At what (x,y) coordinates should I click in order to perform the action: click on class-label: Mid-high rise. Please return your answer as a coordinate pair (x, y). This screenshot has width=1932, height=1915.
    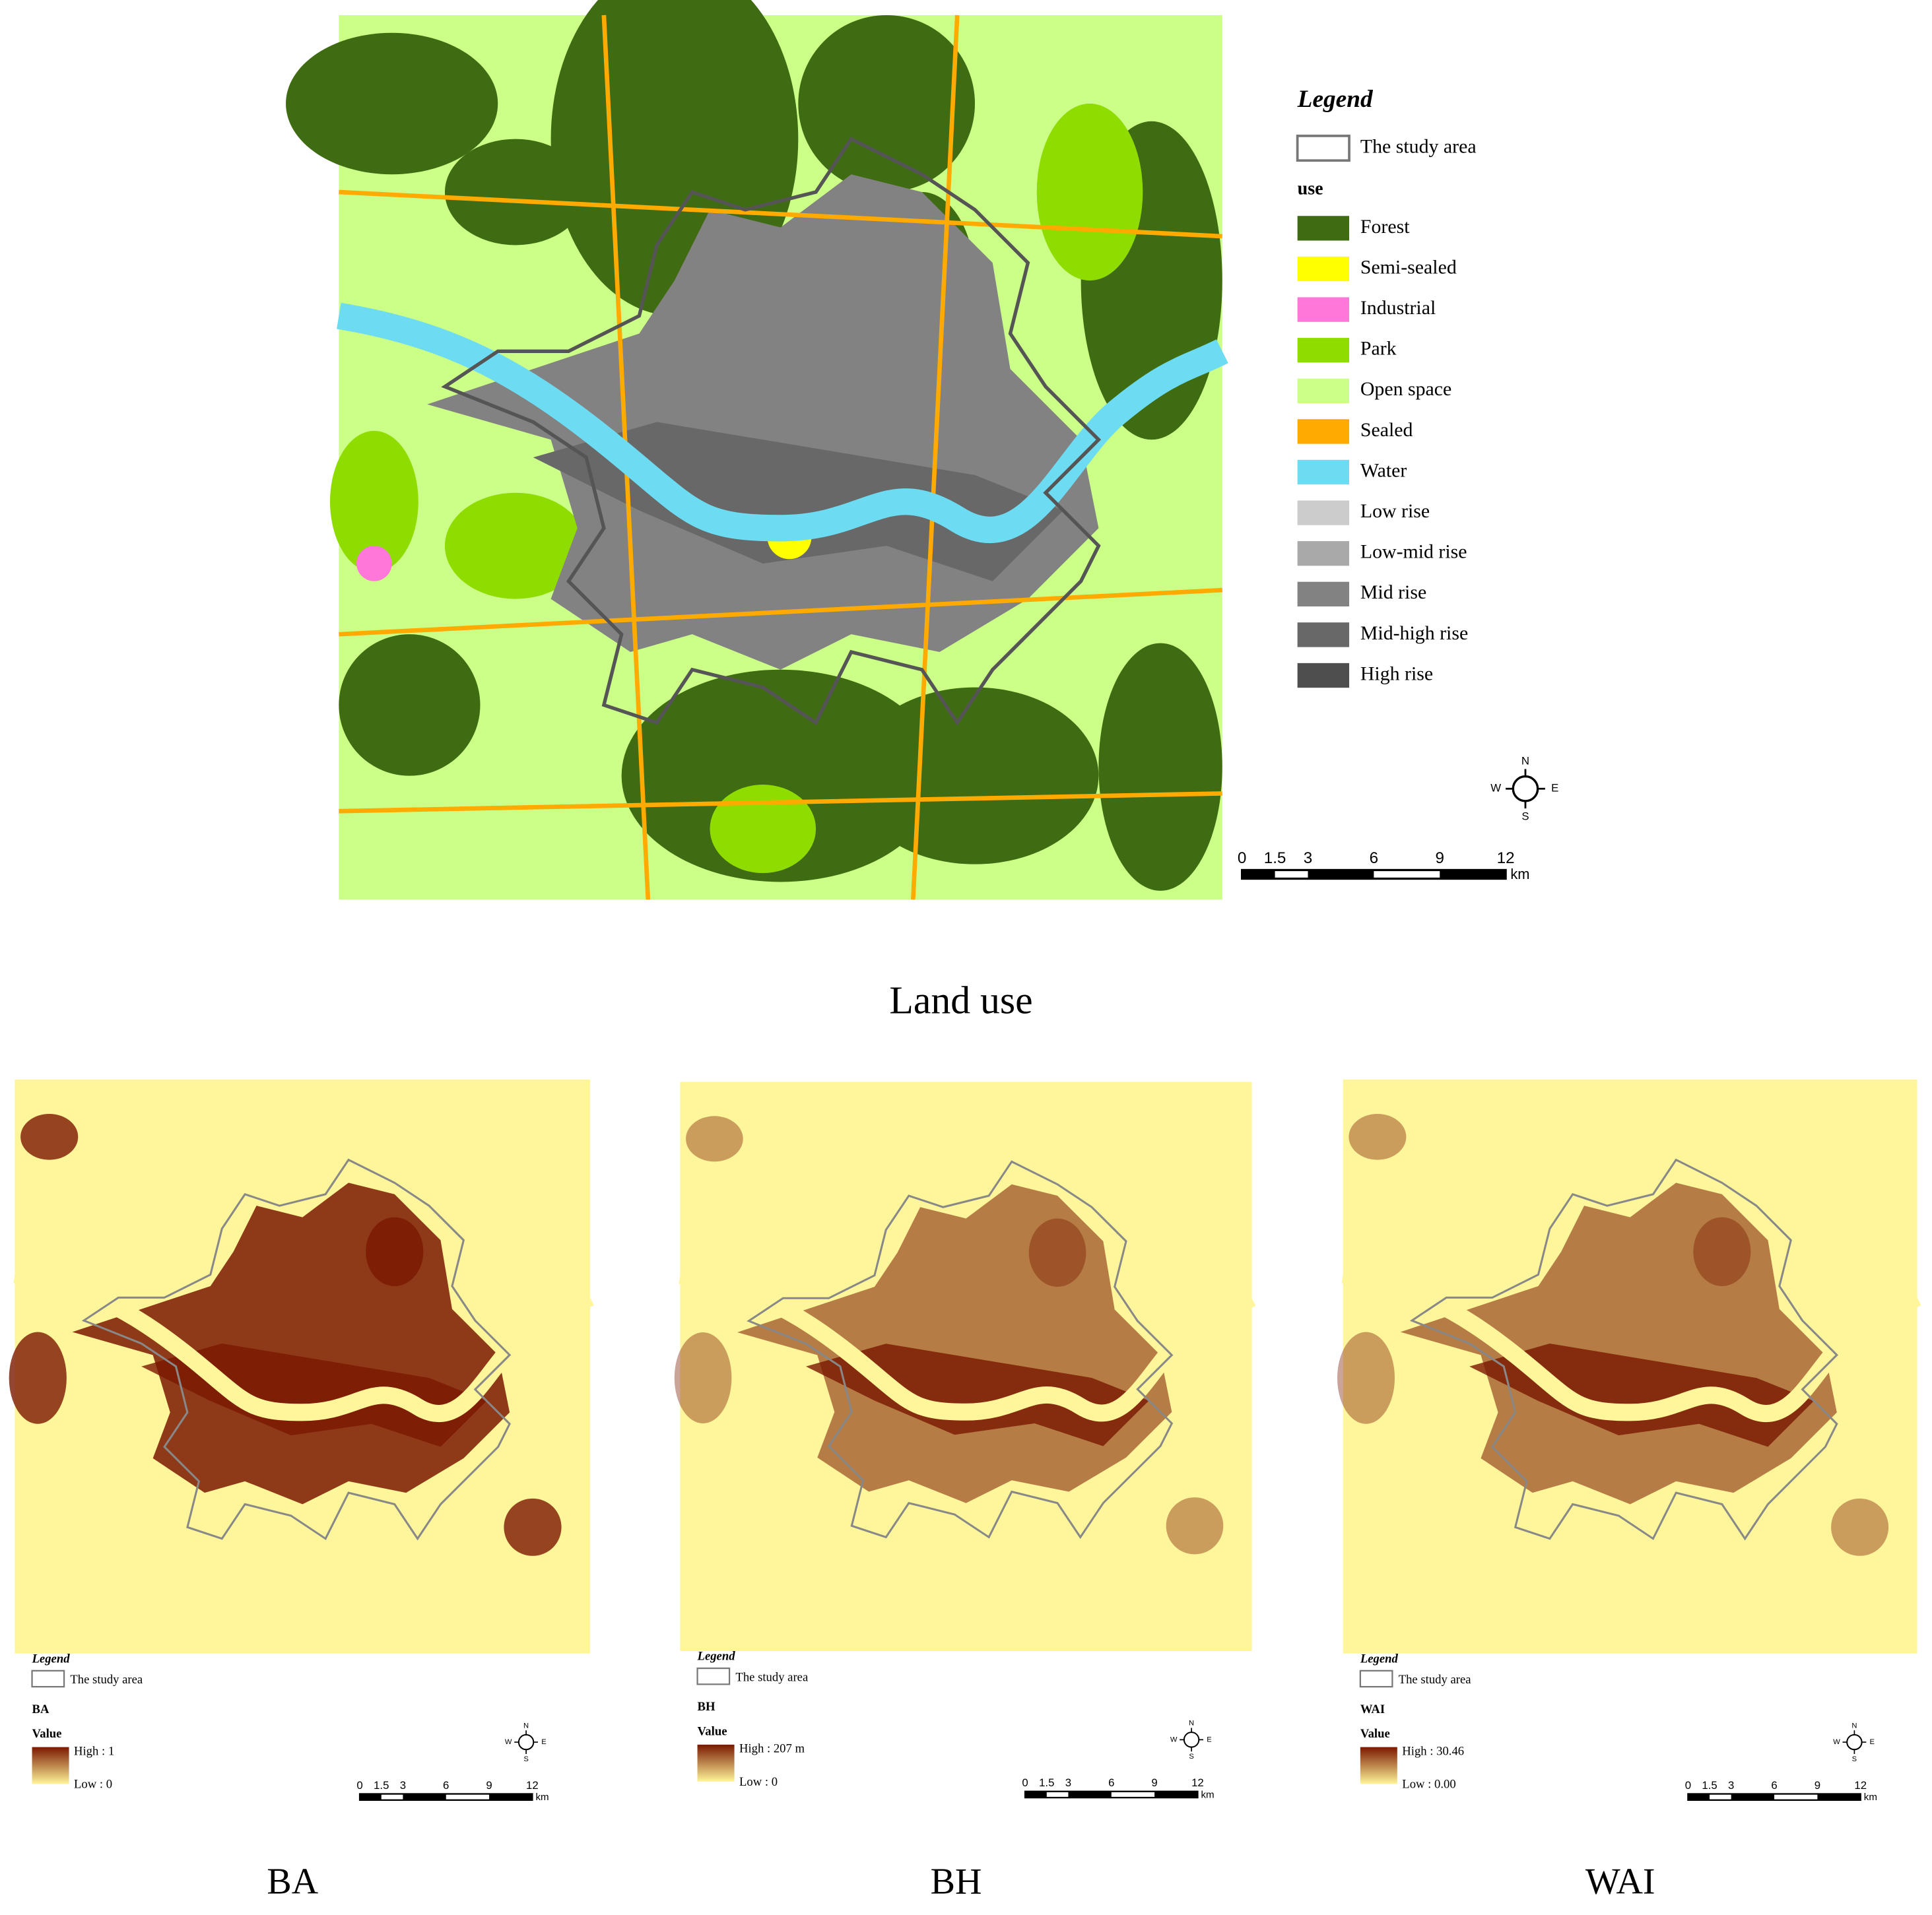
    Looking at the image, I should click on (1414, 633).